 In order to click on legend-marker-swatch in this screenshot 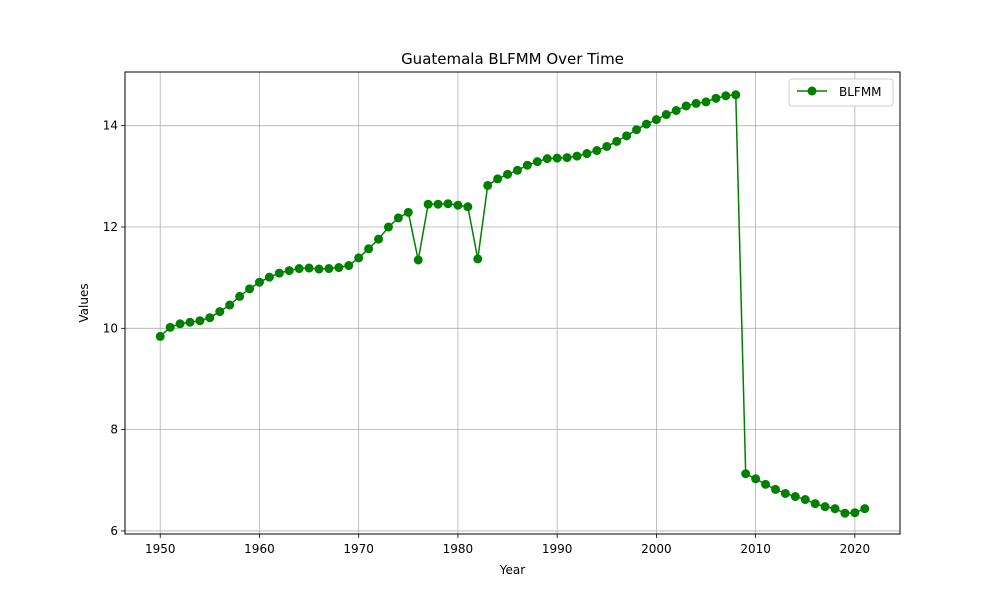, I will do `click(812, 91)`.